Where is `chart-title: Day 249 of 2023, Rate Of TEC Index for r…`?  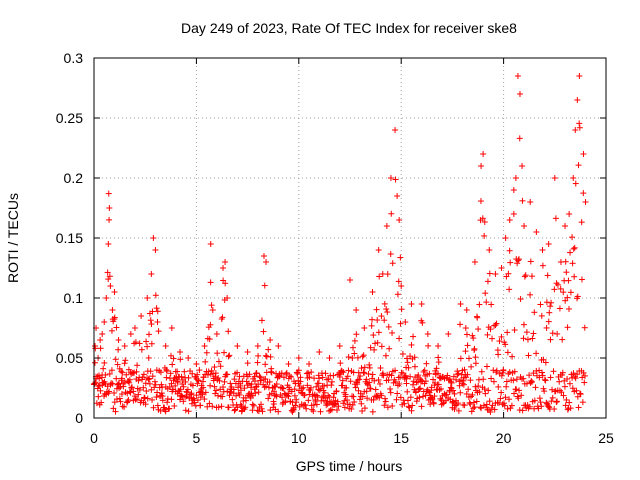 chart-title: Day 249 of 2023, Rate Of TEC Index for r… is located at coordinates (349, 28).